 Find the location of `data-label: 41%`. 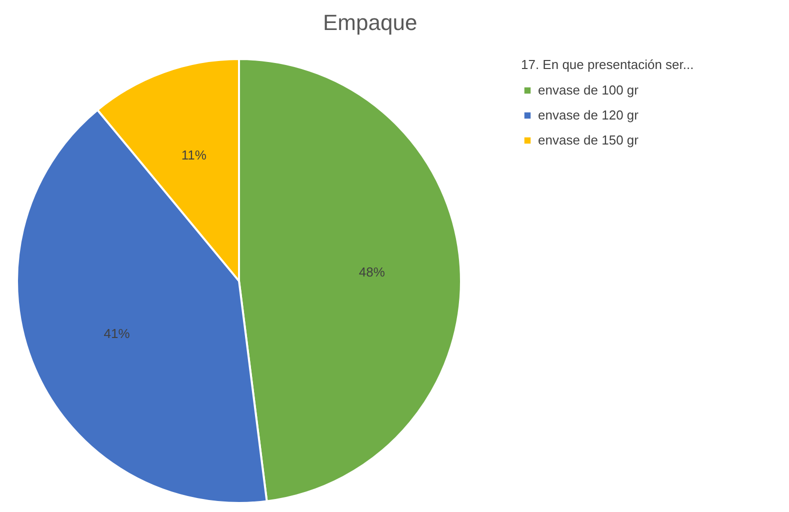

data-label: 41% is located at coordinates (117, 333).